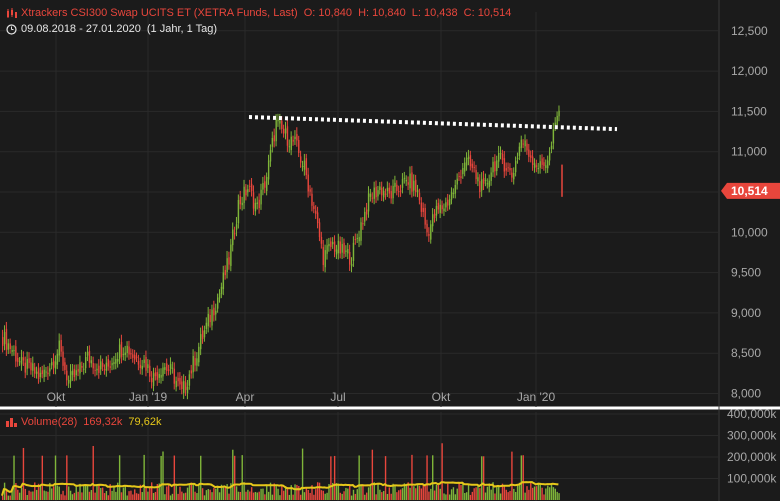  I want to click on volume-bars, so click(281, 471).